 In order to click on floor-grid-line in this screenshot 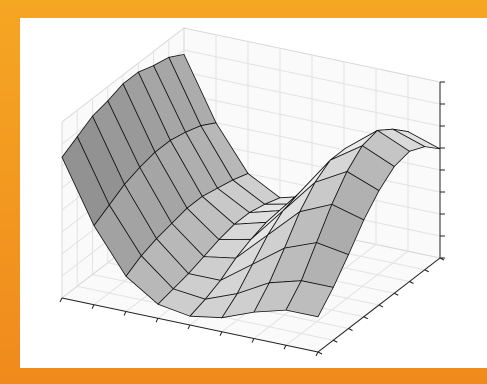, I will do `click(347, 298)`.